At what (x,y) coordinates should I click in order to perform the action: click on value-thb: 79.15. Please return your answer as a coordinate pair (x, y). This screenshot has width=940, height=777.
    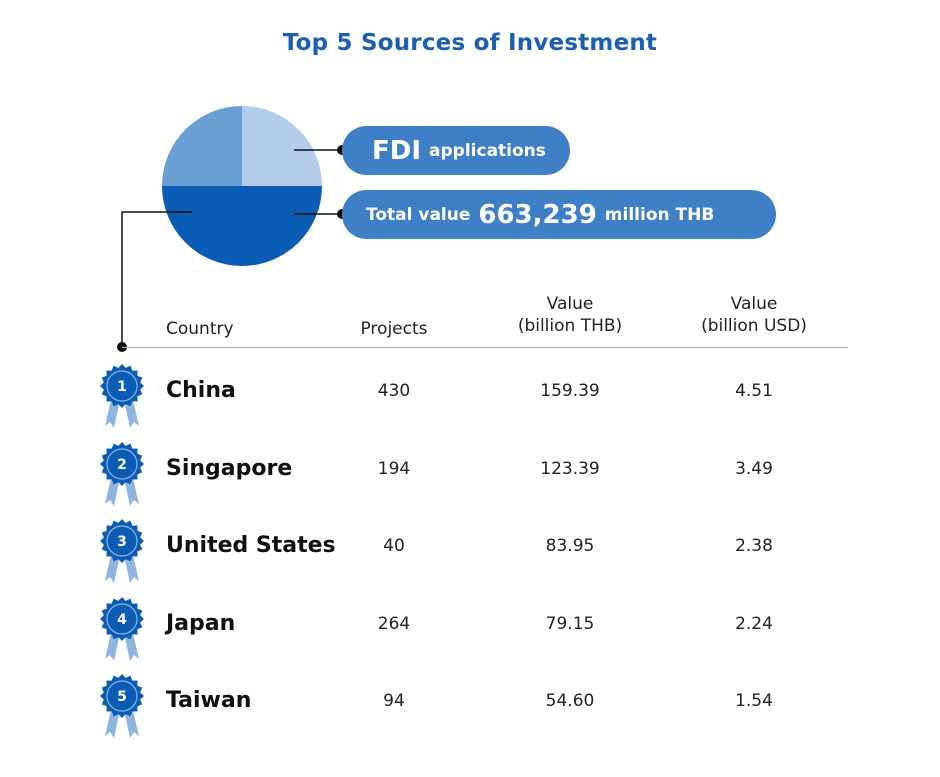
    Looking at the image, I should click on (570, 624).